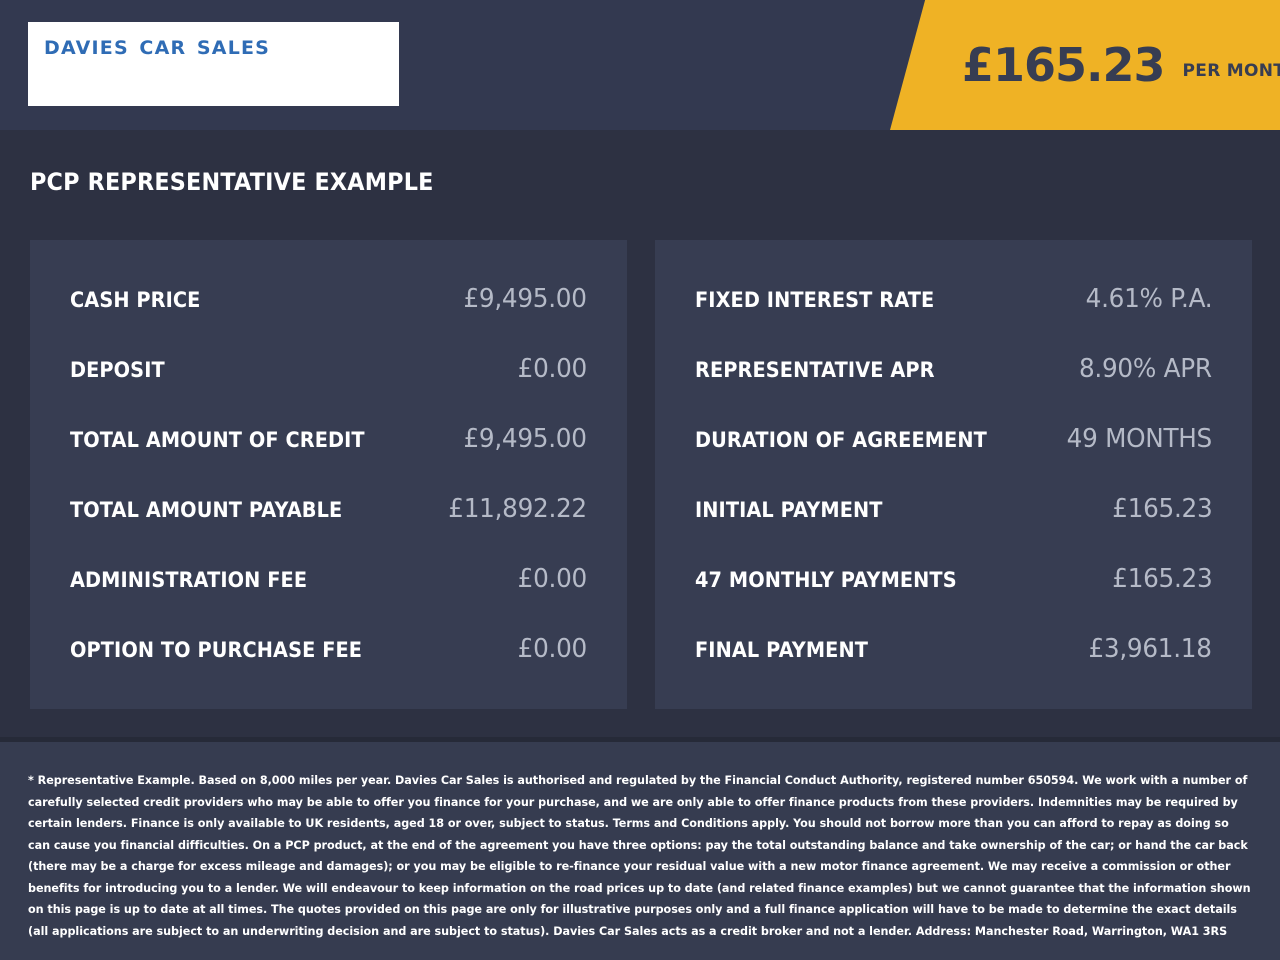  Describe the element at coordinates (953, 389) in the screenshot. I see `table-row: REPRESENTATIVE APR 8.90% APR` at that location.